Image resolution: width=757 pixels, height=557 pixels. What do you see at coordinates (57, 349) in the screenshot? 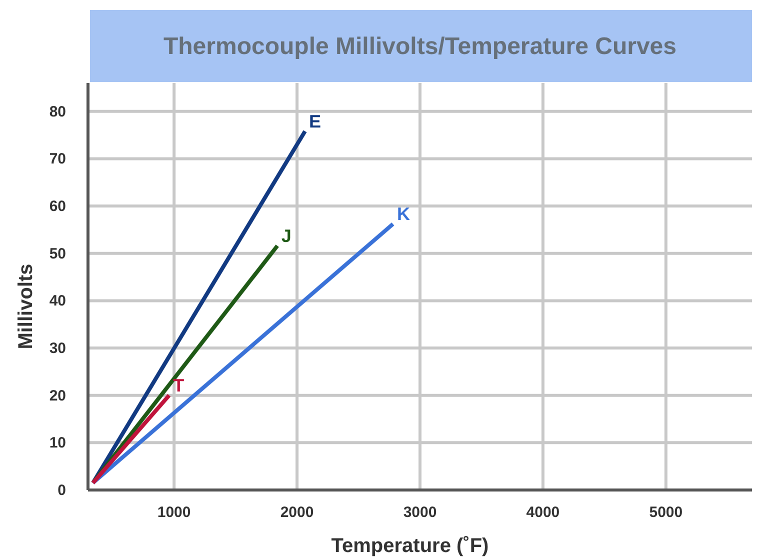
I see `y-tick-label: 30` at bounding box center [57, 349].